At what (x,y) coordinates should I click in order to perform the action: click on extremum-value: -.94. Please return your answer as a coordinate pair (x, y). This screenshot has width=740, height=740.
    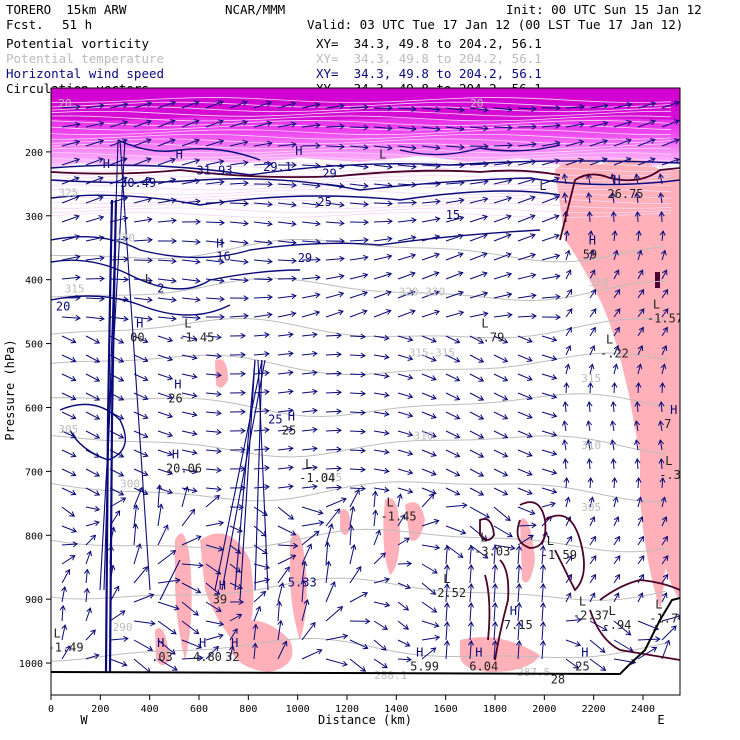
    Looking at the image, I should click on (617, 625).